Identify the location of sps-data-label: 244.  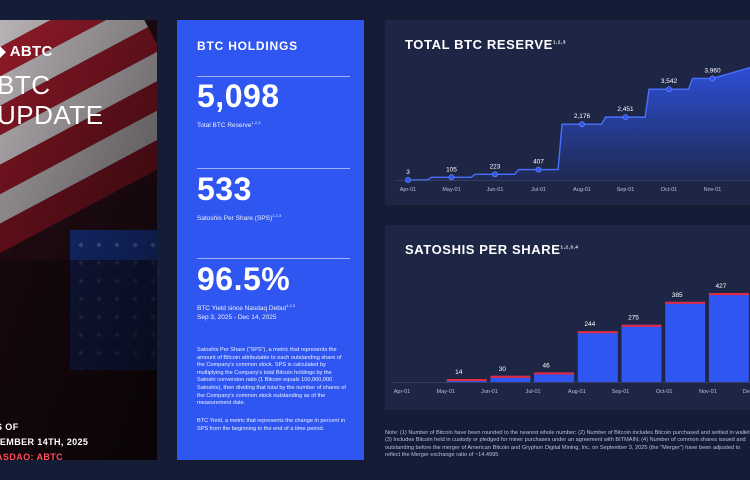
(589, 324).